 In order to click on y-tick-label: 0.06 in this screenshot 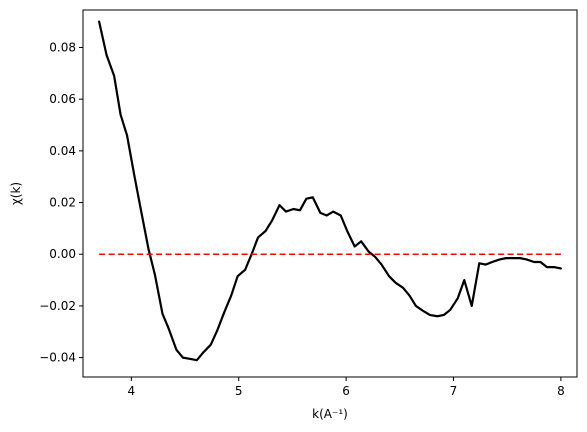, I will do `click(62, 99)`.